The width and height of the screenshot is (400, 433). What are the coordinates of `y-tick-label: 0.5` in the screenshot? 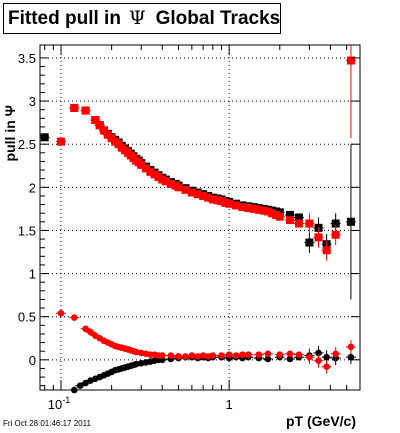 It's located at (27, 317).